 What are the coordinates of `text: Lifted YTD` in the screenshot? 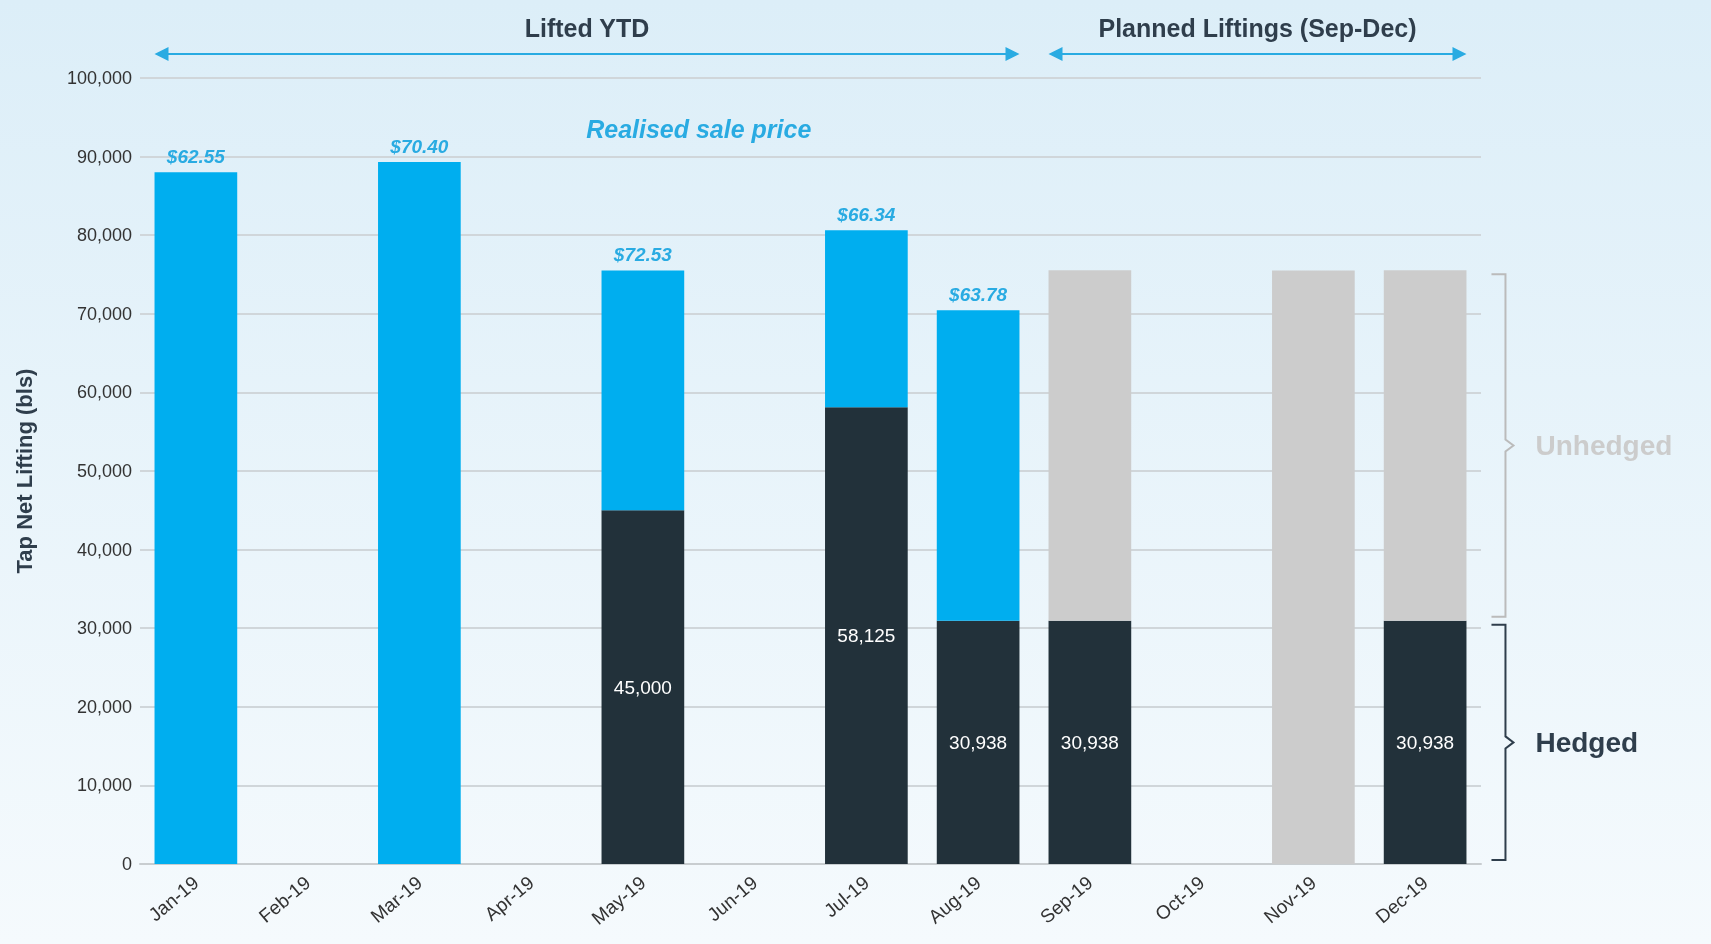 It's located at (587, 28).